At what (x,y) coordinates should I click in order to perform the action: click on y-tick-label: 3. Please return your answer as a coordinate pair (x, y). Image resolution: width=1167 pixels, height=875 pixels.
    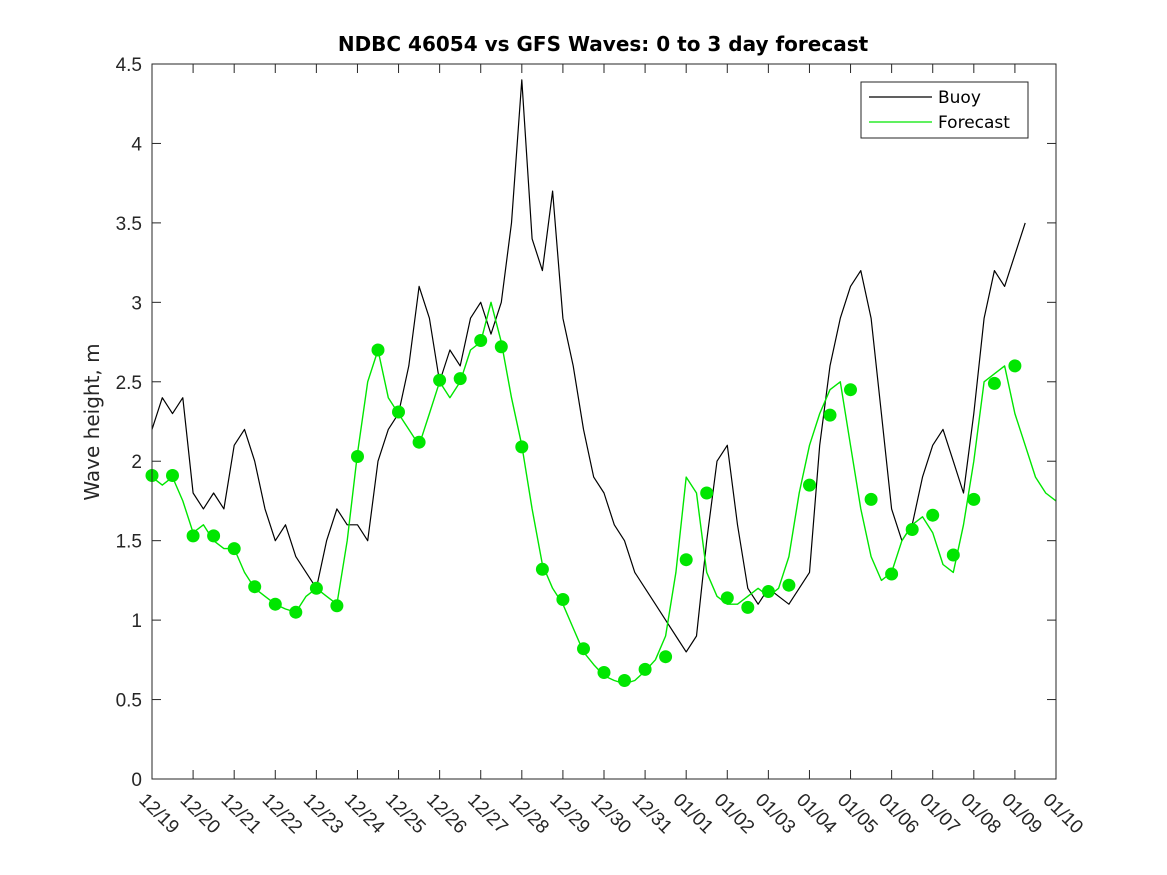
    Looking at the image, I should click on (136, 303).